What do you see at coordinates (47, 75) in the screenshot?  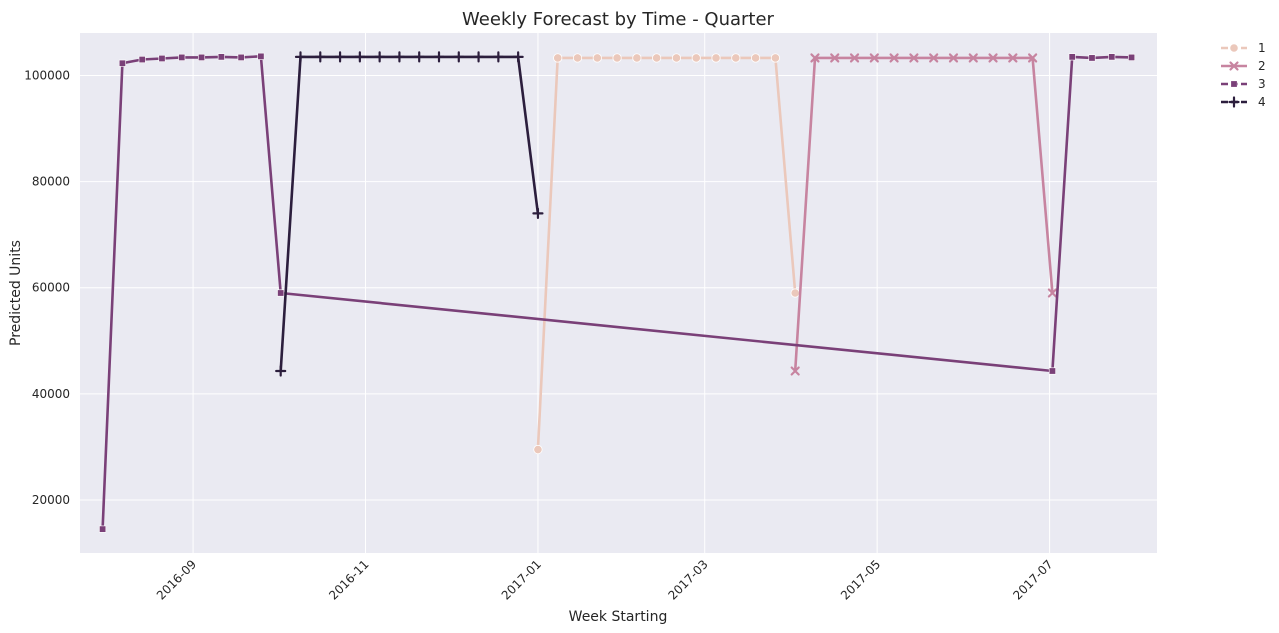 I see `y-tick-label: 100000` at bounding box center [47, 75].